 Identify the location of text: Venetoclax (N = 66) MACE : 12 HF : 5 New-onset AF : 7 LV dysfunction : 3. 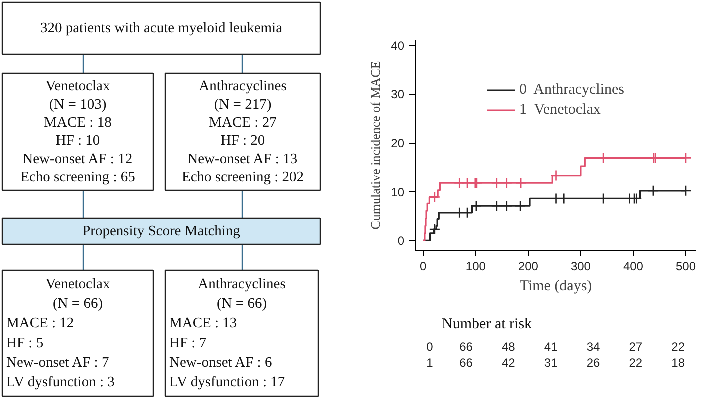
(60, 333).